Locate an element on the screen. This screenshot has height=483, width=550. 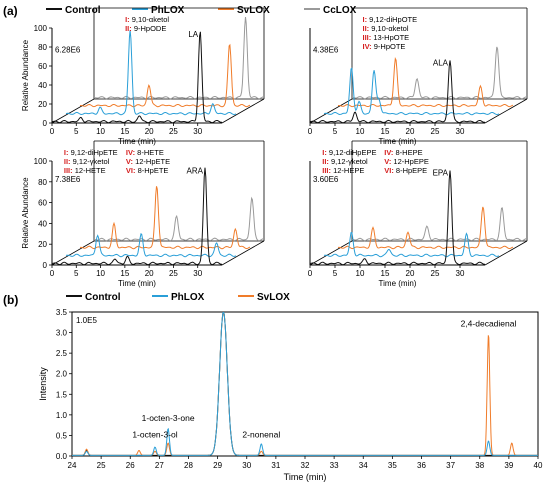
x-tick-label: 29 is located at coordinates (217, 465).